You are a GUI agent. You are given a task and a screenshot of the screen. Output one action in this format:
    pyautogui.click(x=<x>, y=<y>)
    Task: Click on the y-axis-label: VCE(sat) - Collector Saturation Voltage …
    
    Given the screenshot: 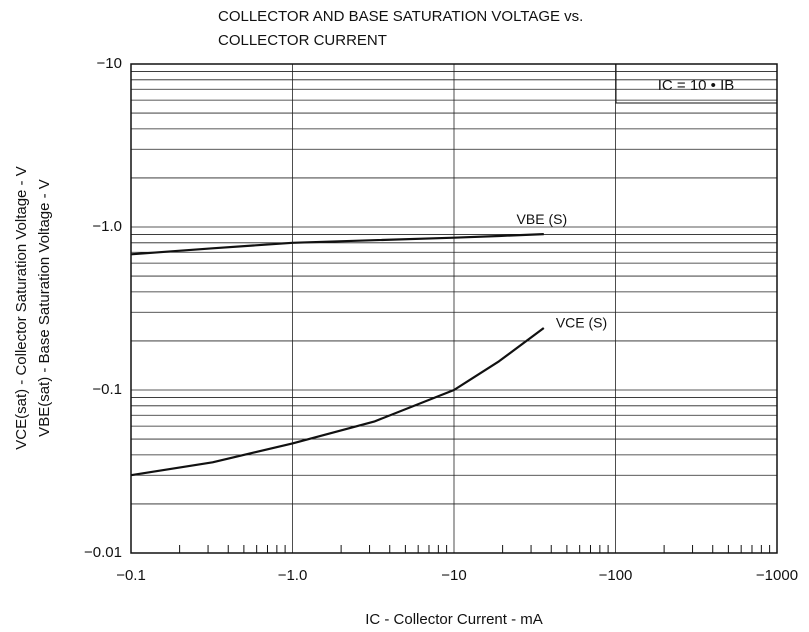 What is the action you would take?
    pyautogui.click(x=21, y=307)
    